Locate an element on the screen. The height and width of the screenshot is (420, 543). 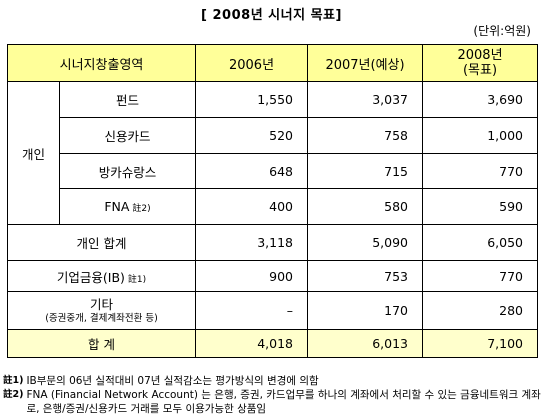
table-row-etc: 기타 (증권중개, 결제계좌전환 등) – 170 280 is located at coordinates (272, 310).